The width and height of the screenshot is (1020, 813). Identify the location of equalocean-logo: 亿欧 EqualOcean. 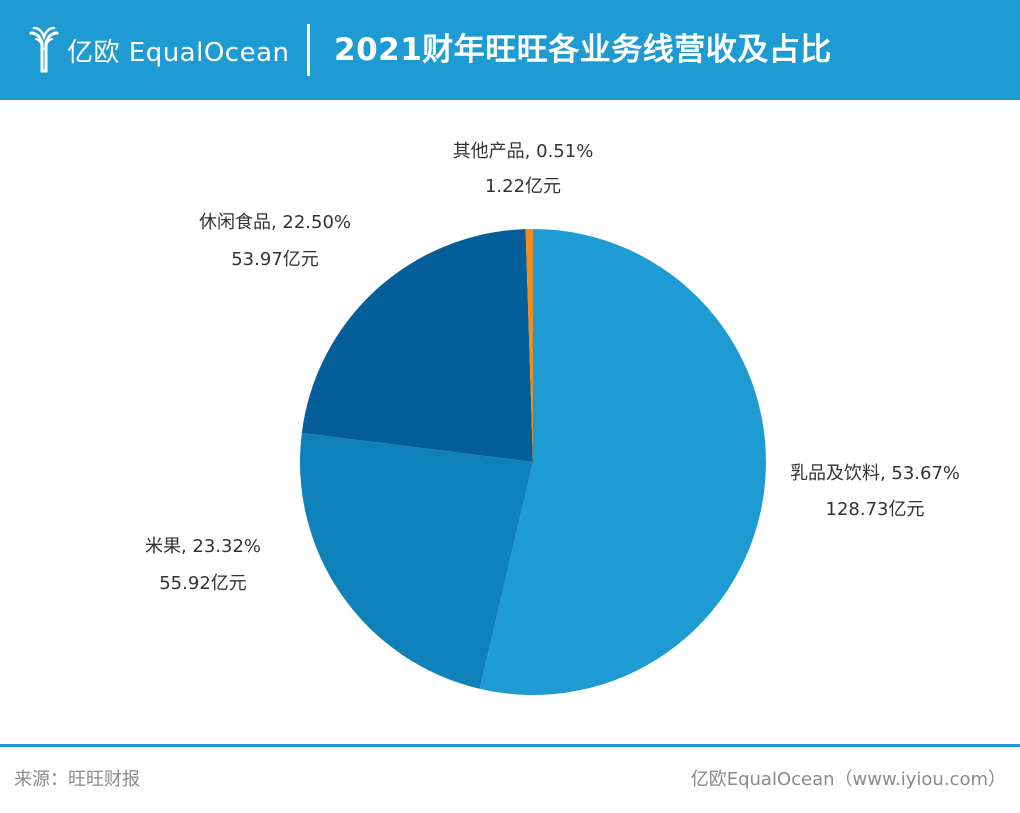
(162, 50).